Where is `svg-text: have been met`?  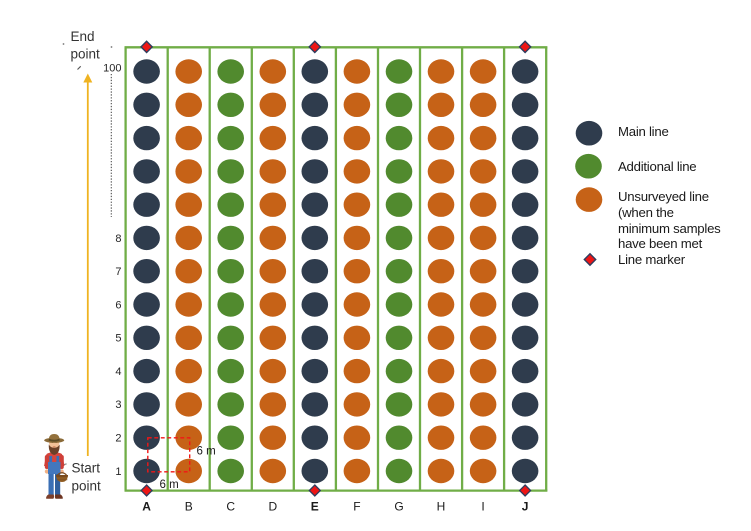 svg-text: have been met is located at coordinates (660, 243).